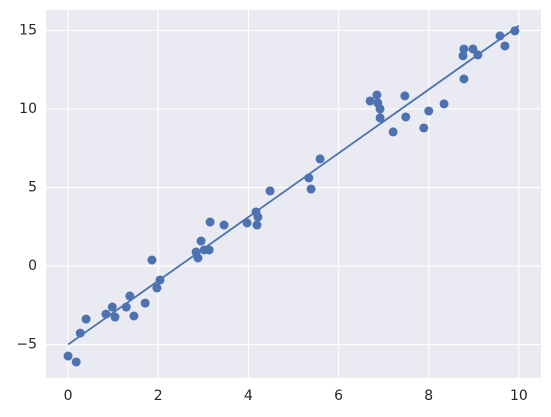 This screenshot has width=551, height=417. Describe the element at coordinates (428, 396) in the screenshot. I see `x-tick-label: 8` at that location.